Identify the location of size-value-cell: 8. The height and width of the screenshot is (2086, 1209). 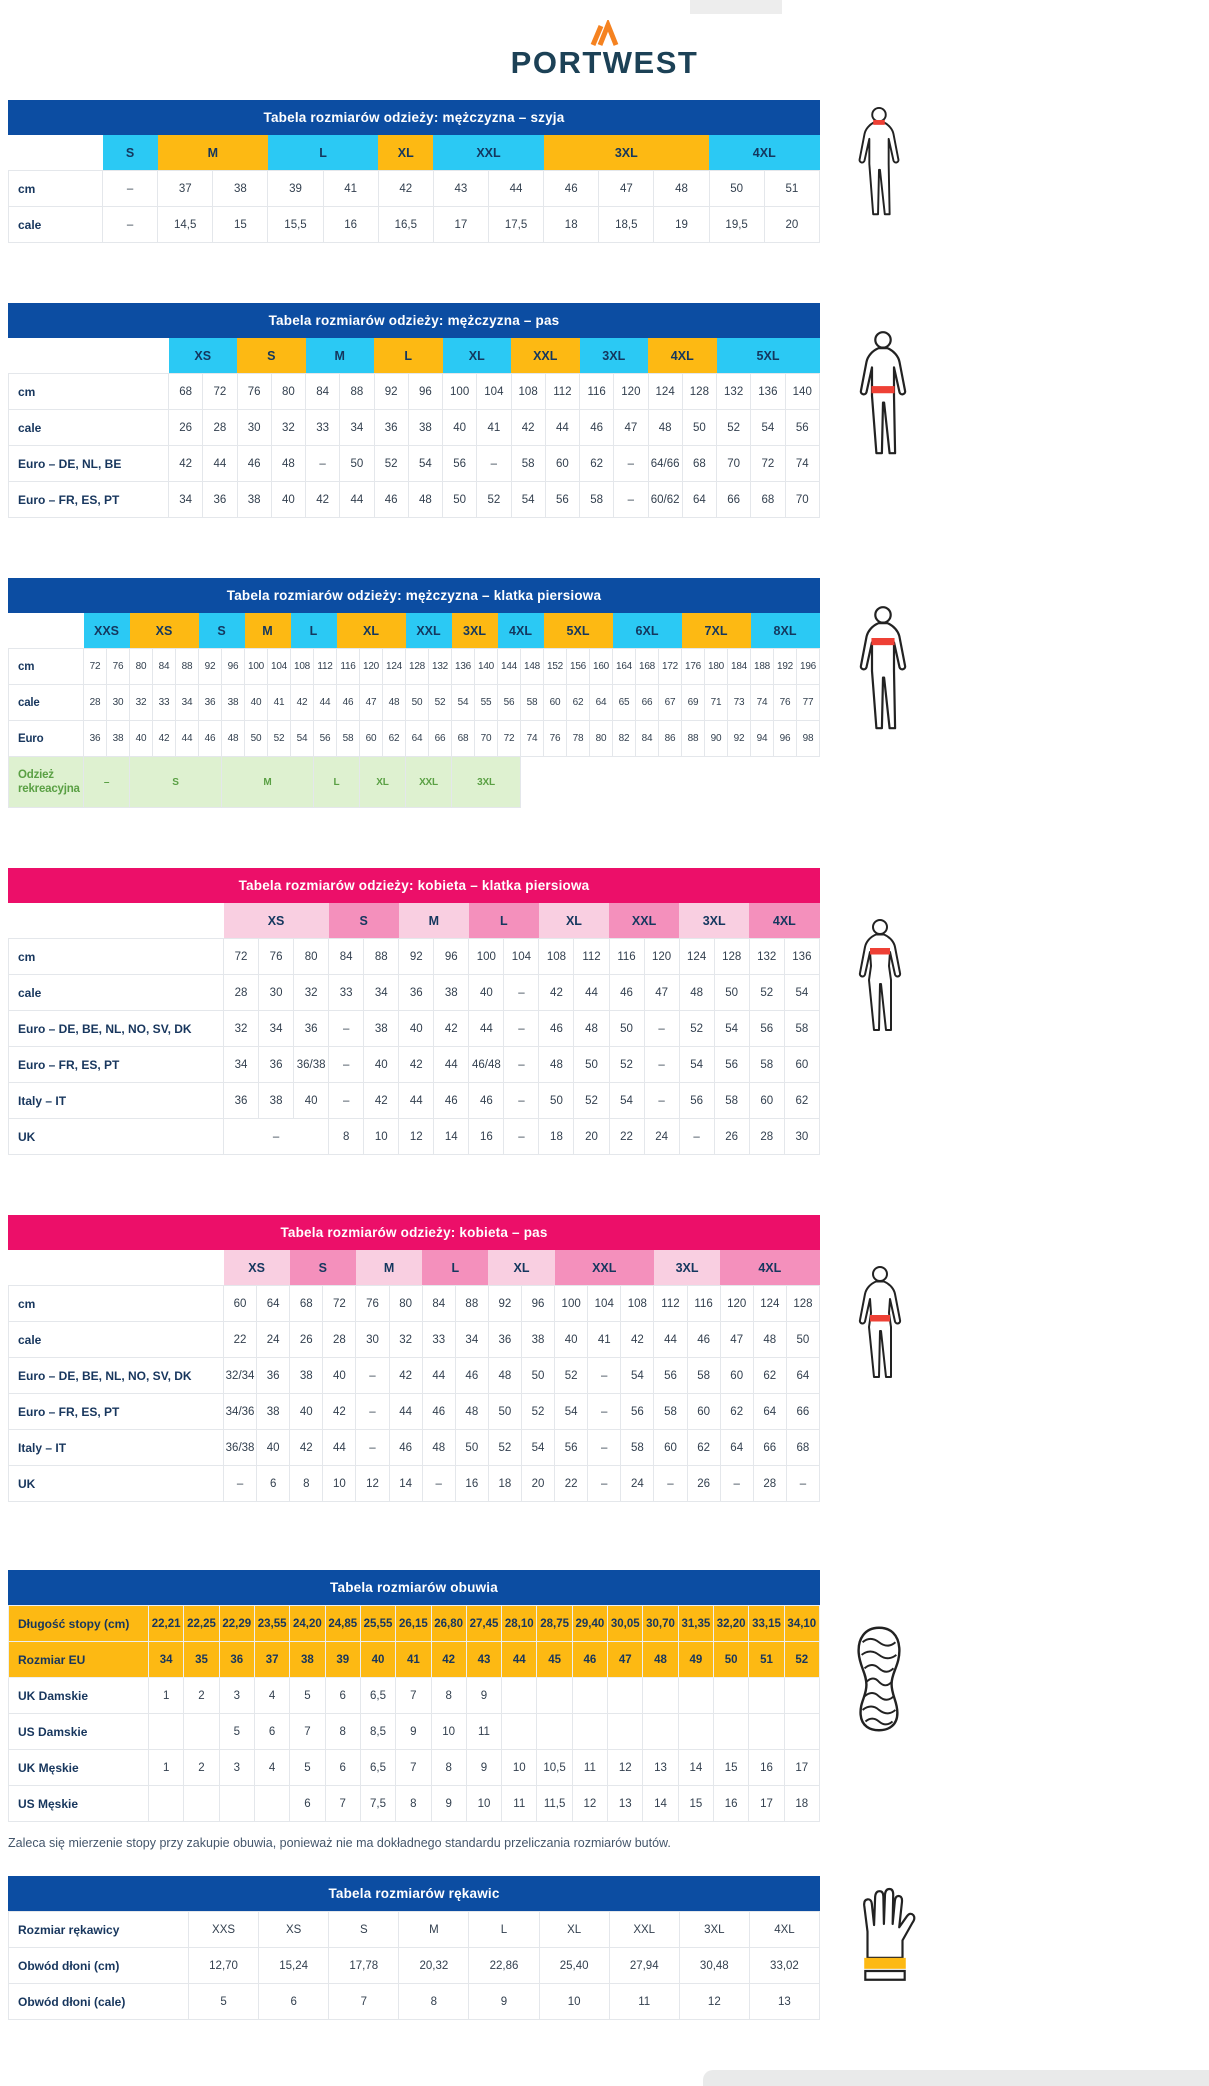
(346, 1136).